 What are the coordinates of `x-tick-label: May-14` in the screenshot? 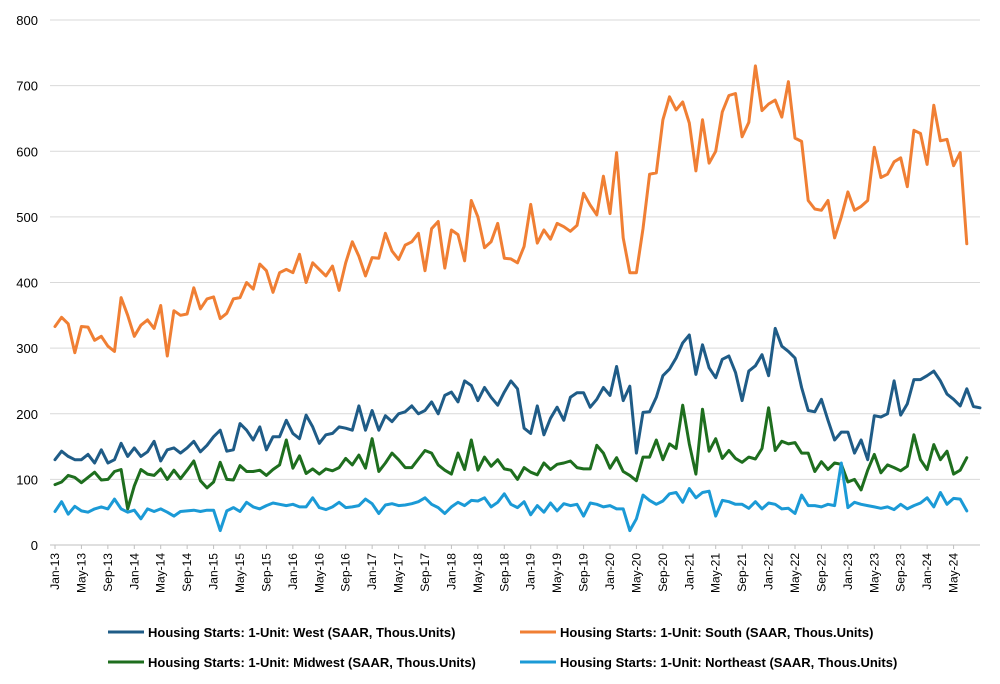 It's located at (161, 573).